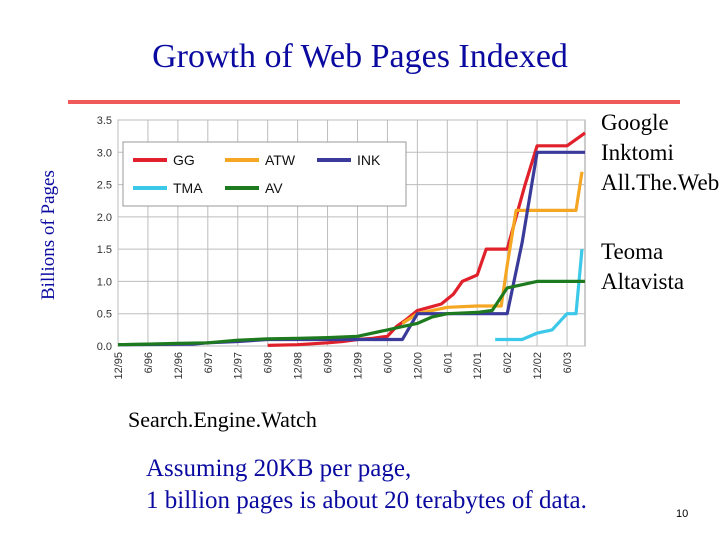 The width and height of the screenshot is (720, 540). I want to click on x-tick-label: 6/01, so click(448, 362).